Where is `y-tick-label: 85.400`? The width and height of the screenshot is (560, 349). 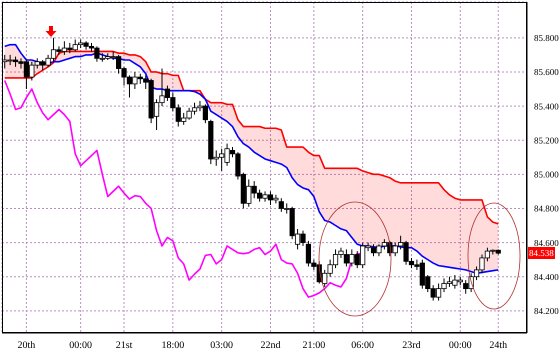 y-tick-label: 85.400 is located at coordinates (547, 106).